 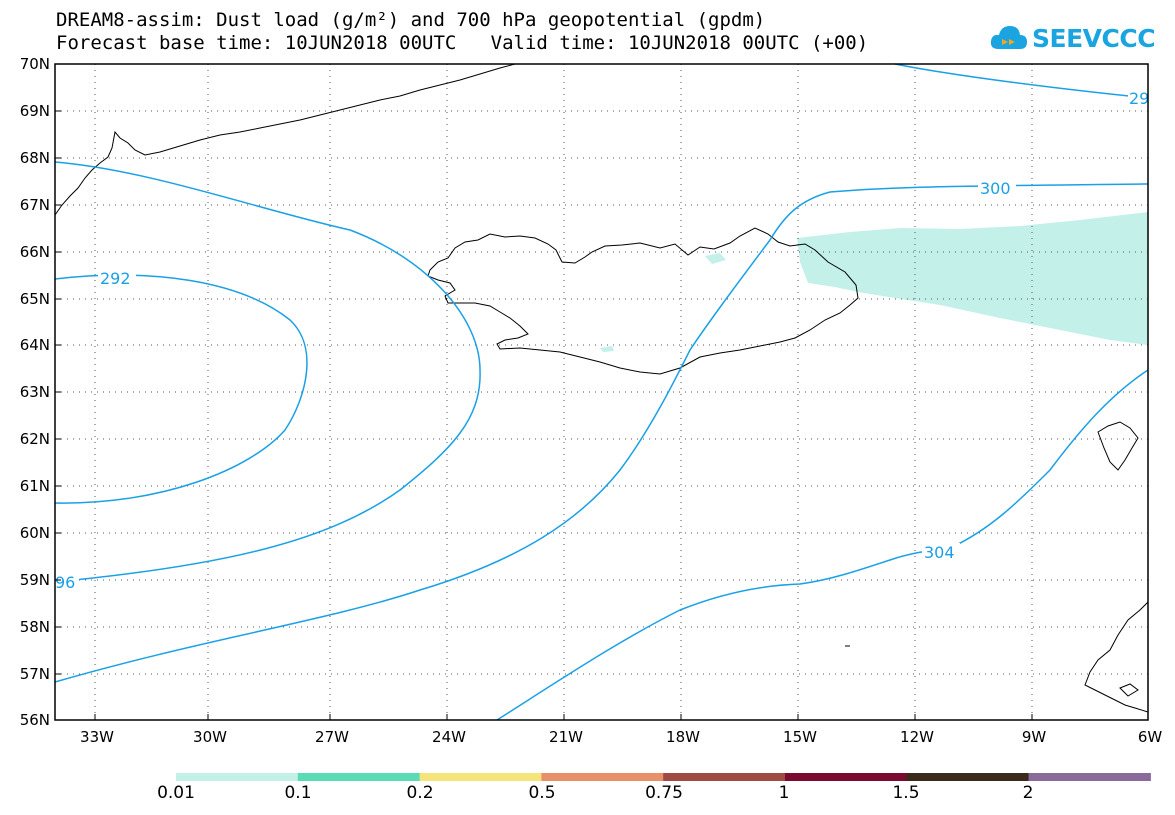 I want to click on contour-label-296: 96, so click(x=65, y=582).